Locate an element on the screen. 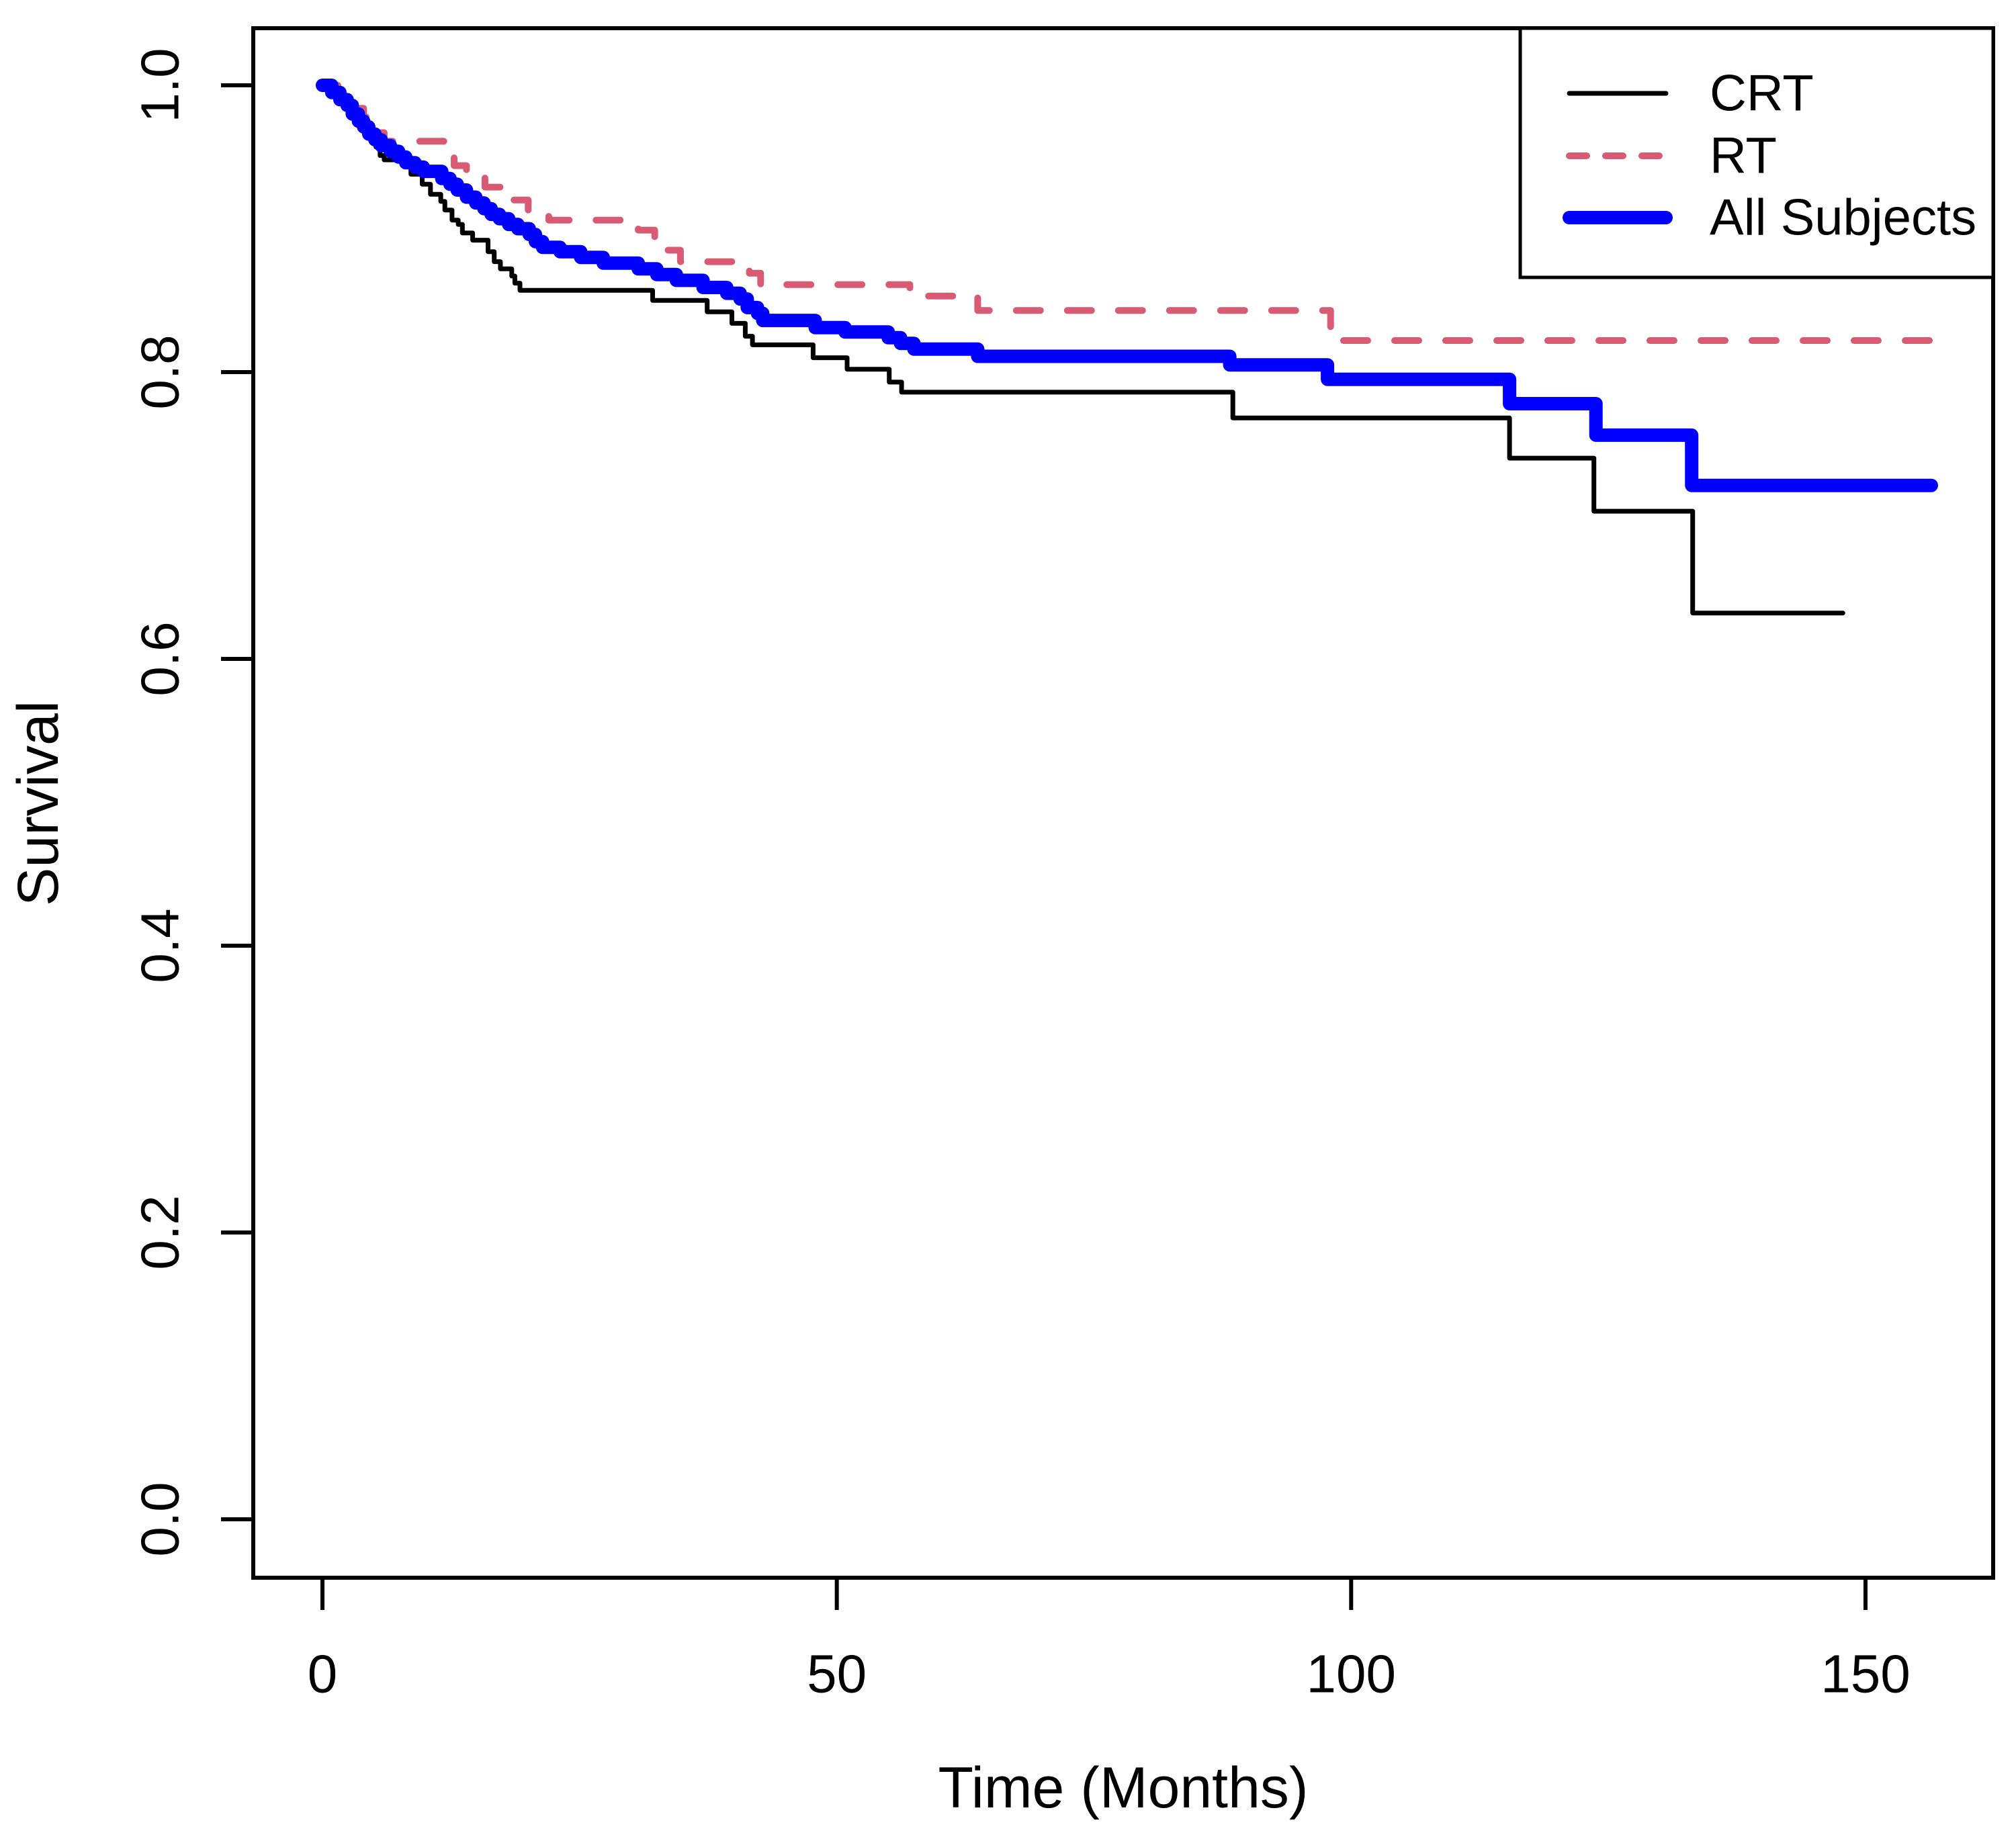 This screenshot has height=1839, width=2016. x-tick-label: 50 is located at coordinates (837, 1674).